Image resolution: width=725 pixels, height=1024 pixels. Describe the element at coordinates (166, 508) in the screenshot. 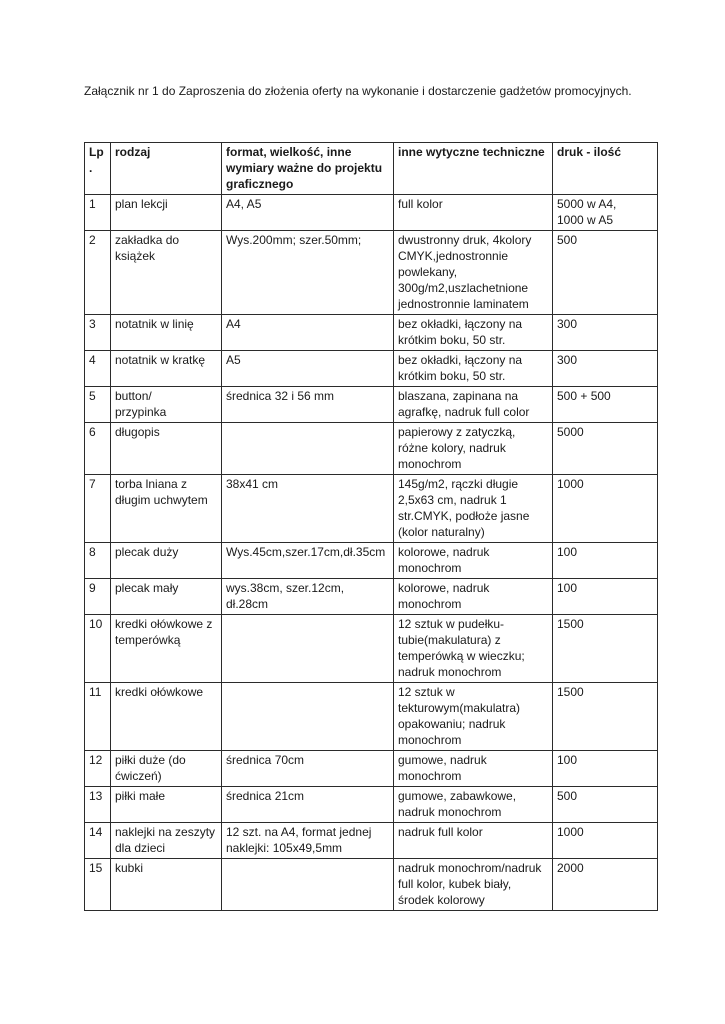

I see `cell-rodzaj: torba lniana z długim uchwytem` at that location.